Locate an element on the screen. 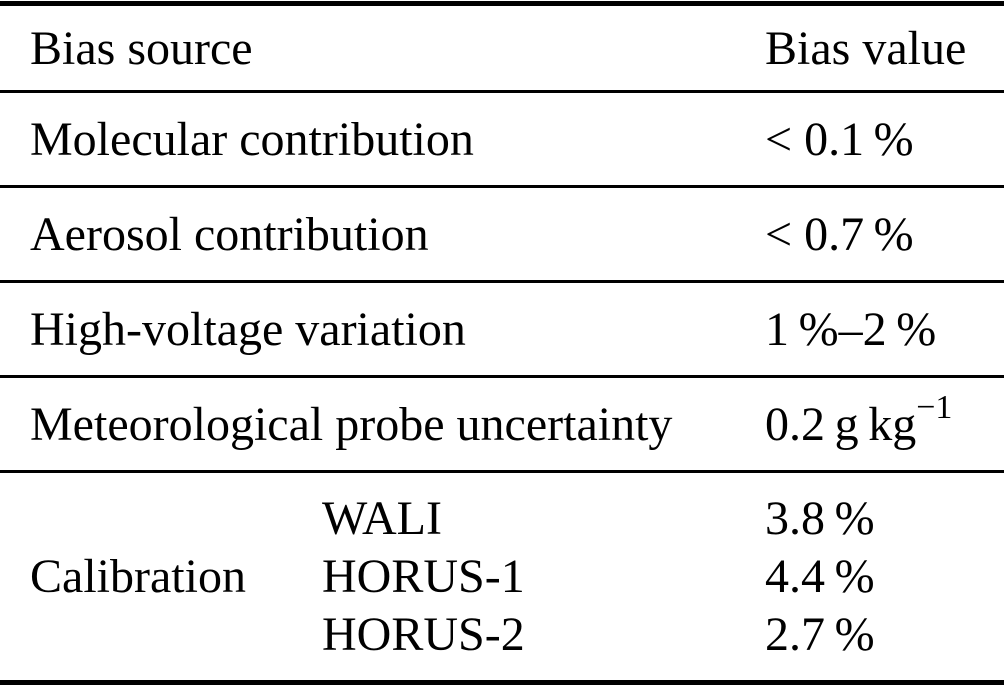  column-header-bias-source: Bias source is located at coordinates (141, 48).